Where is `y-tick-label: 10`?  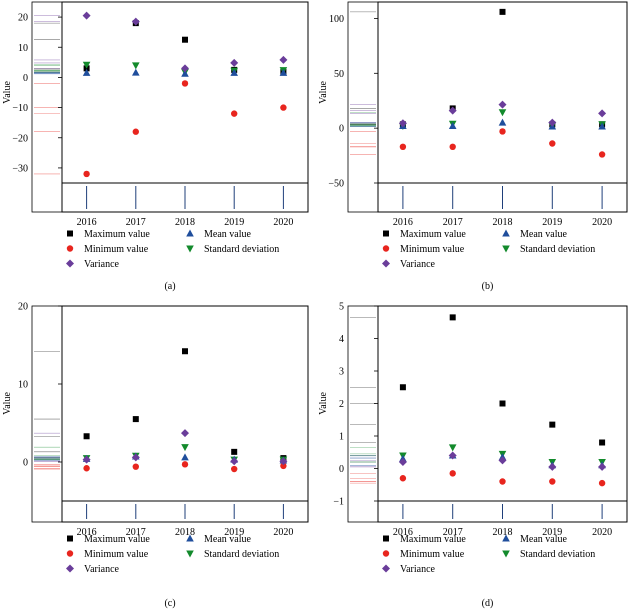
y-tick-label: 10 is located at coordinates (23, 385).